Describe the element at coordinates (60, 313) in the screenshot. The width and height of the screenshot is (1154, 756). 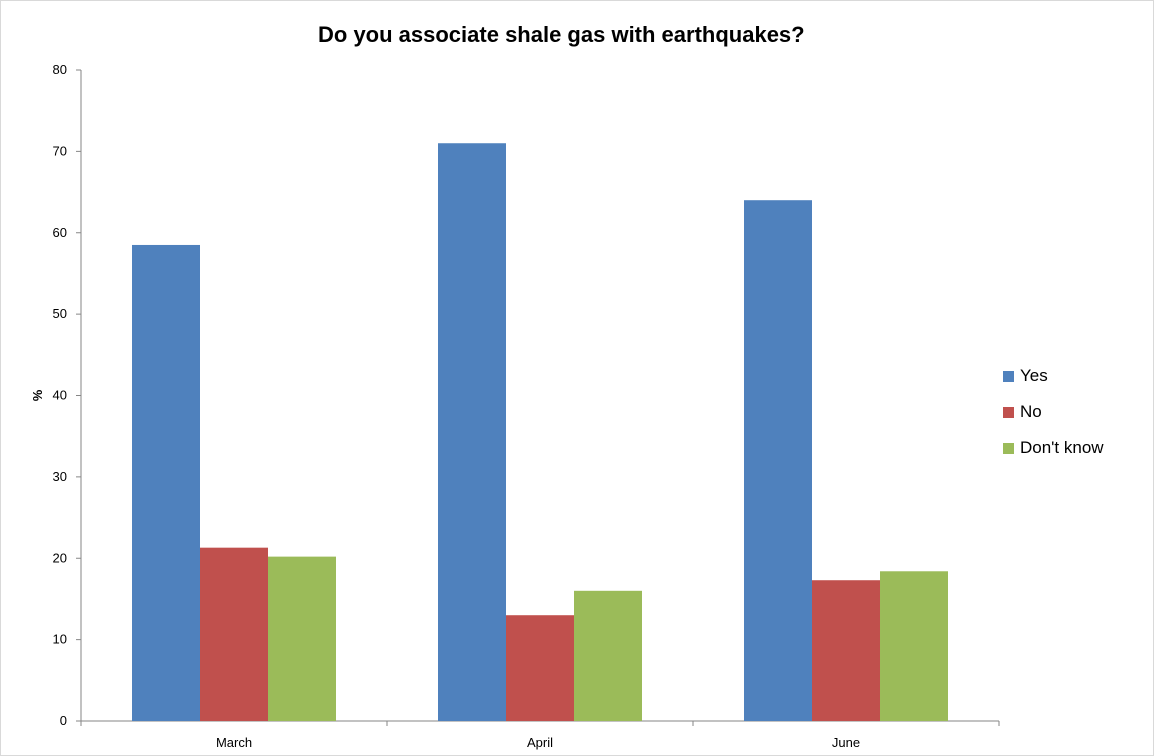
I see `y-tick-label: 50` at that location.